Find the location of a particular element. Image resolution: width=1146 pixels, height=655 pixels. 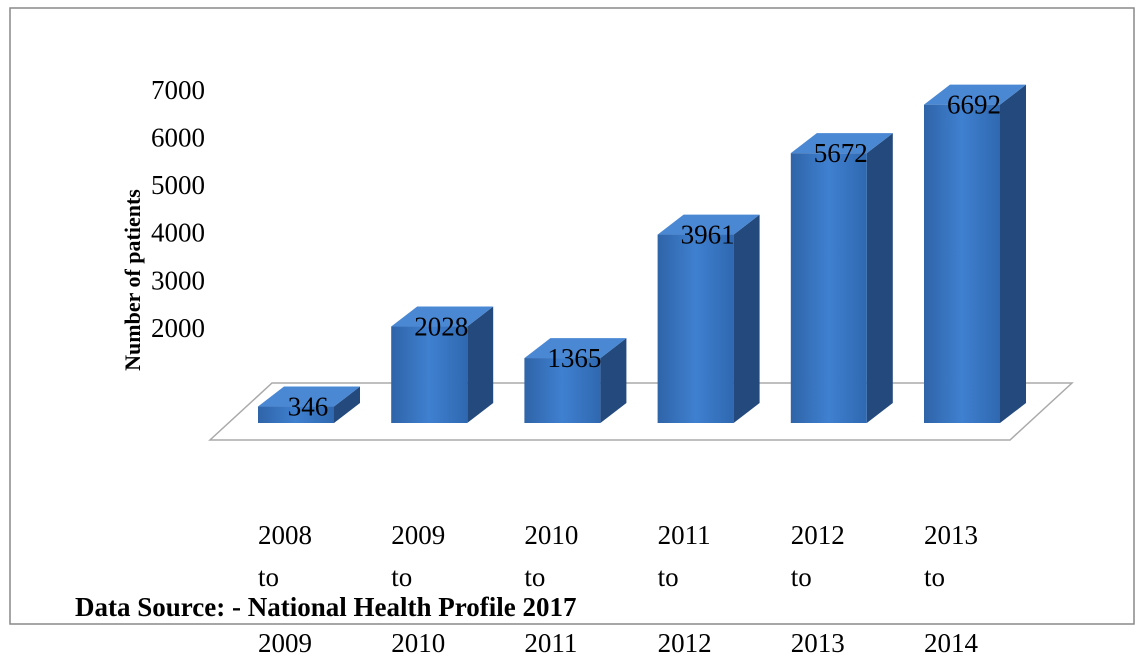

y-tick-label: 2000 is located at coordinates (178, 328).